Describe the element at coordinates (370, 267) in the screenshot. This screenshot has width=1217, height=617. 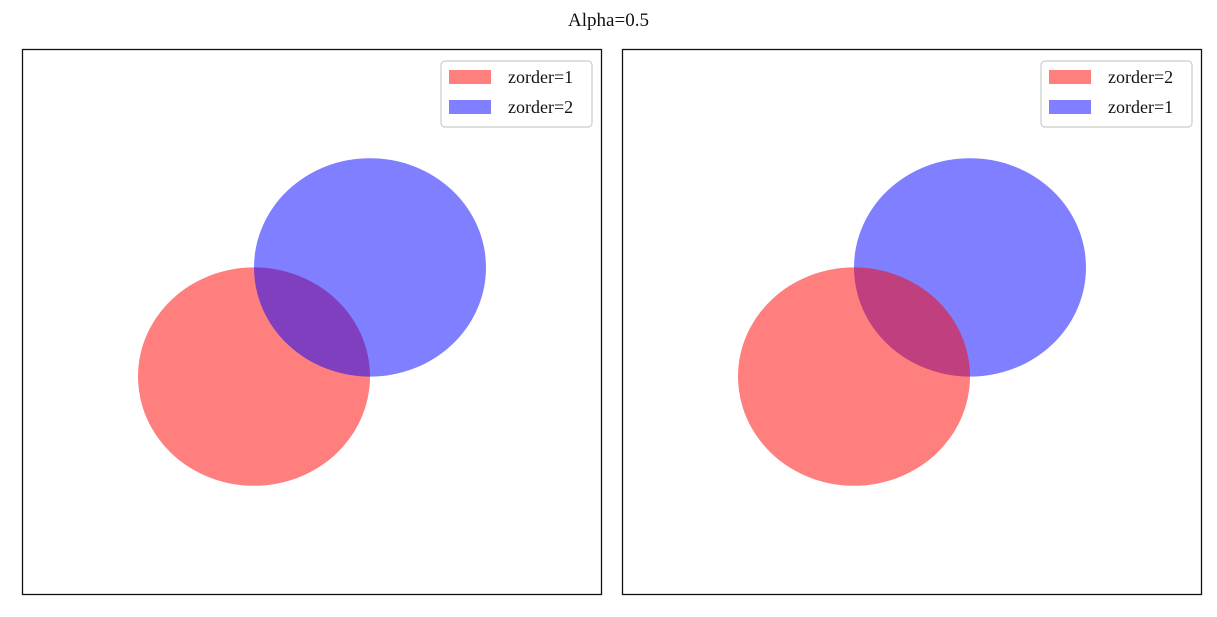
I see `circle-zorder-2-blue` at that location.